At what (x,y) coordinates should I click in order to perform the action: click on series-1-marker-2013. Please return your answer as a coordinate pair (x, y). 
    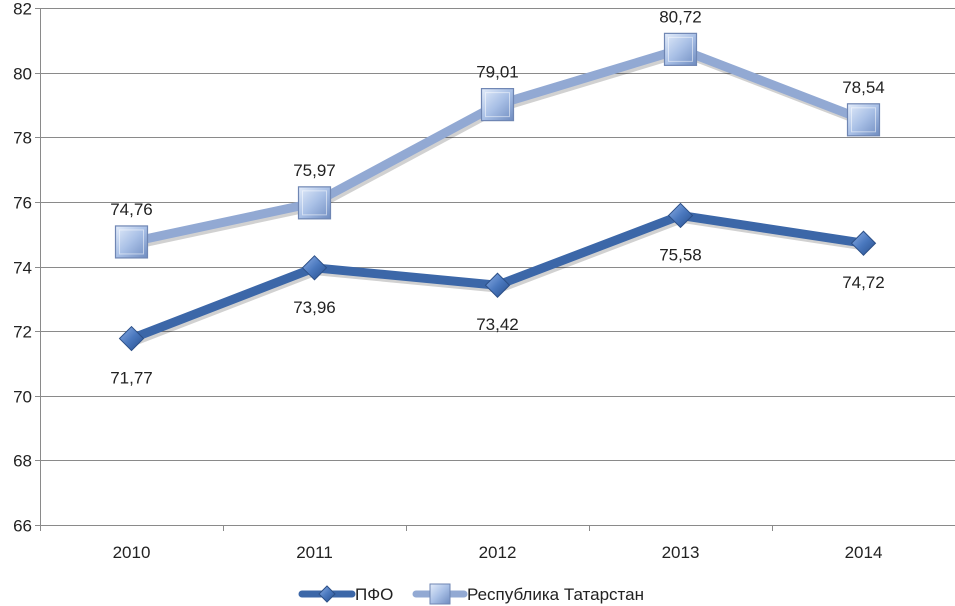
    Looking at the image, I should click on (680, 49).